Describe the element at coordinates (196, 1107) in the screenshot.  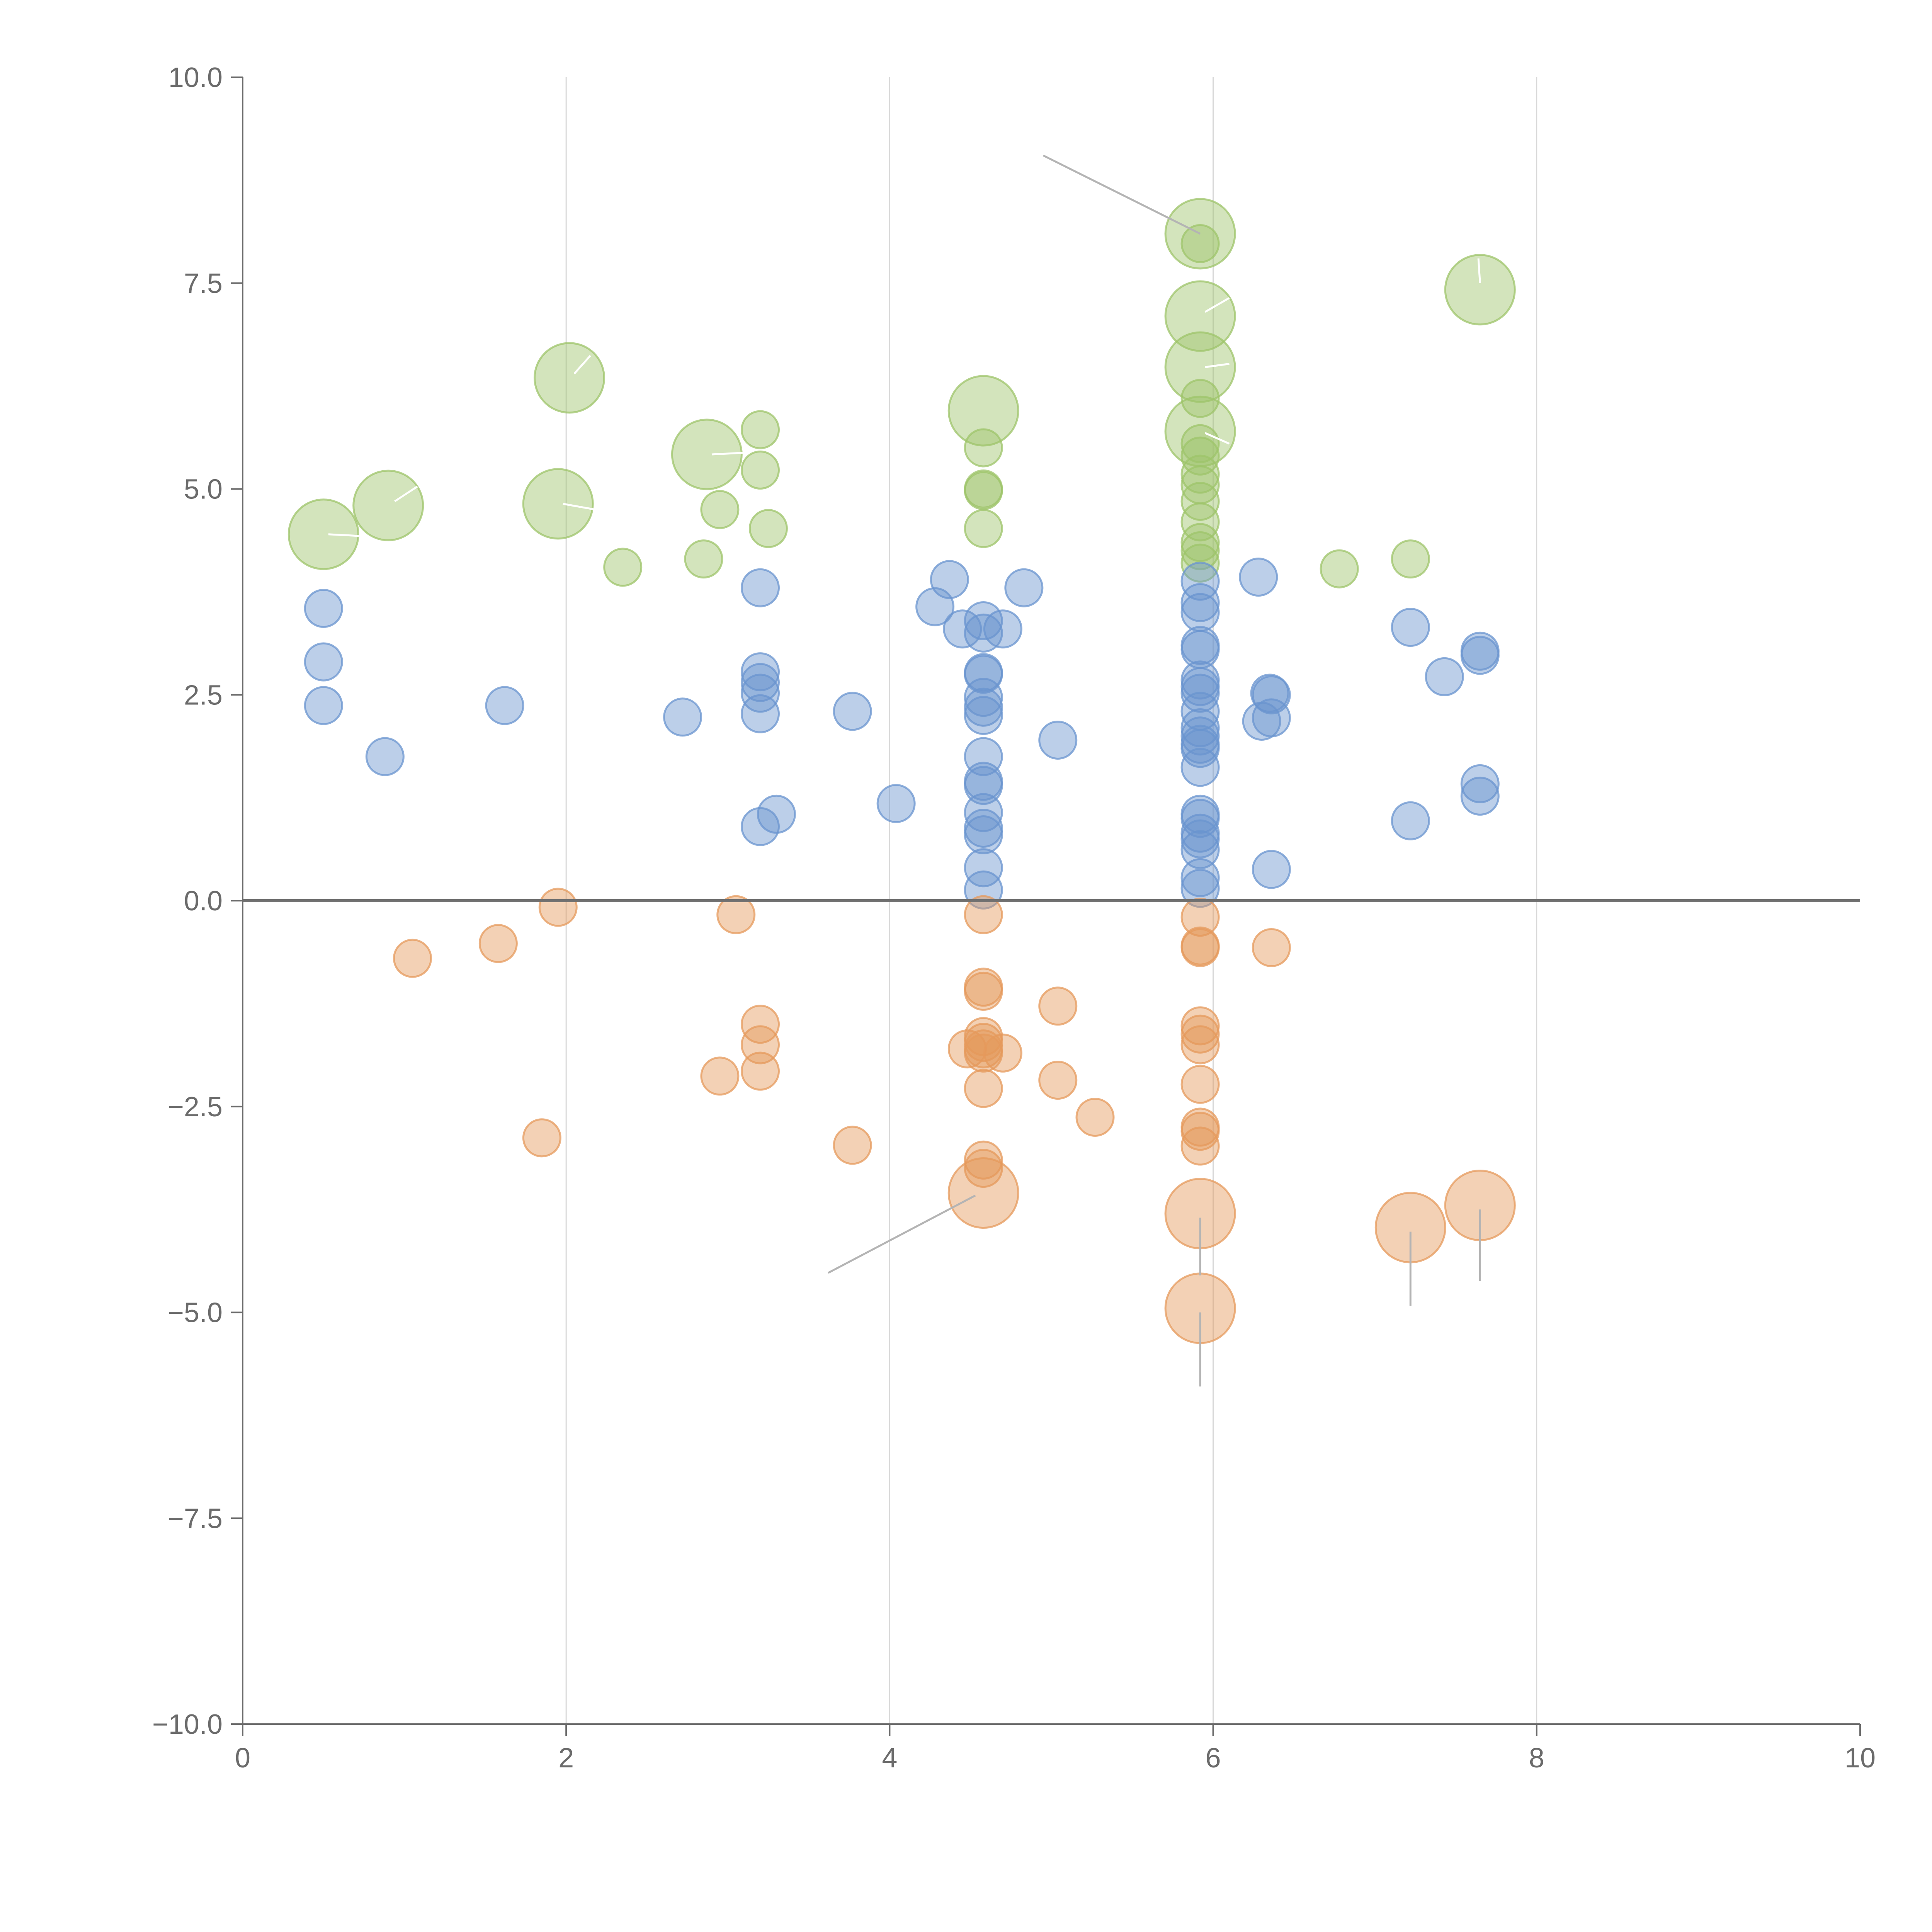
I see `y-tick-label: −2.5` at that location.